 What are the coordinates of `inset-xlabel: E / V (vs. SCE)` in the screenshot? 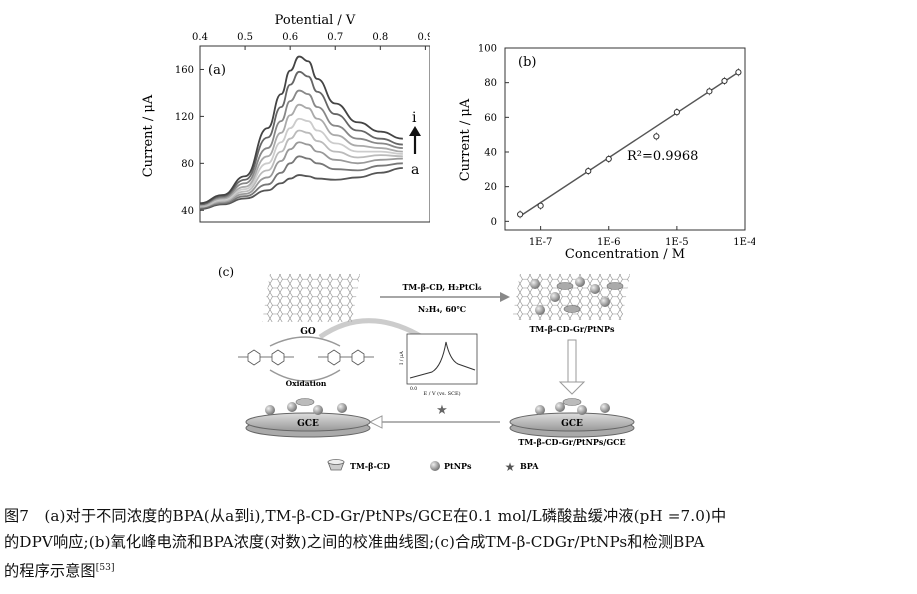 It's located at (441, 393).